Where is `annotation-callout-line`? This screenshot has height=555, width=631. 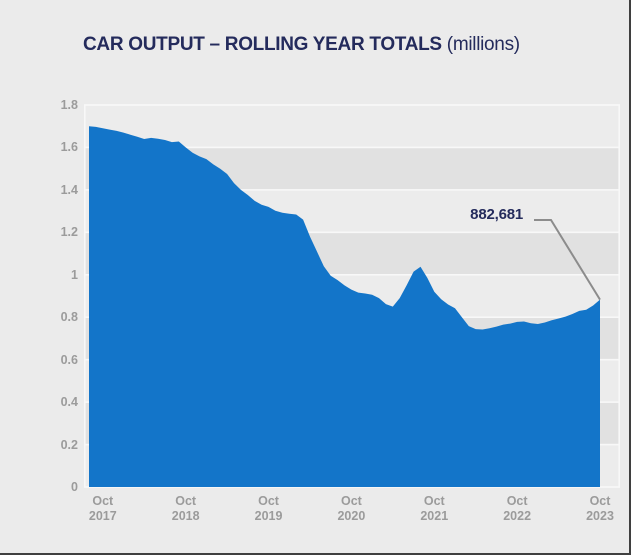
annotation-callout-line is located at coordinates (567, 260).